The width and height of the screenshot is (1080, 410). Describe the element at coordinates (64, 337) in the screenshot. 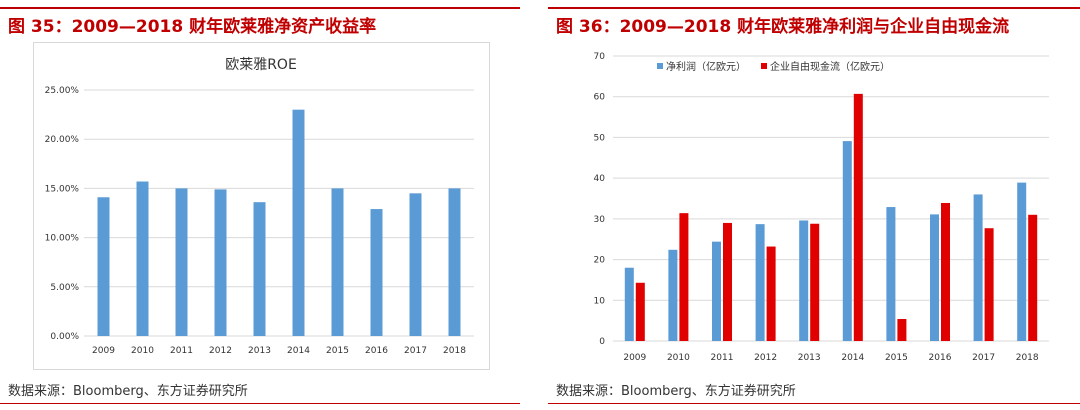

I see `y-tick-label: 0.00%` at that location.